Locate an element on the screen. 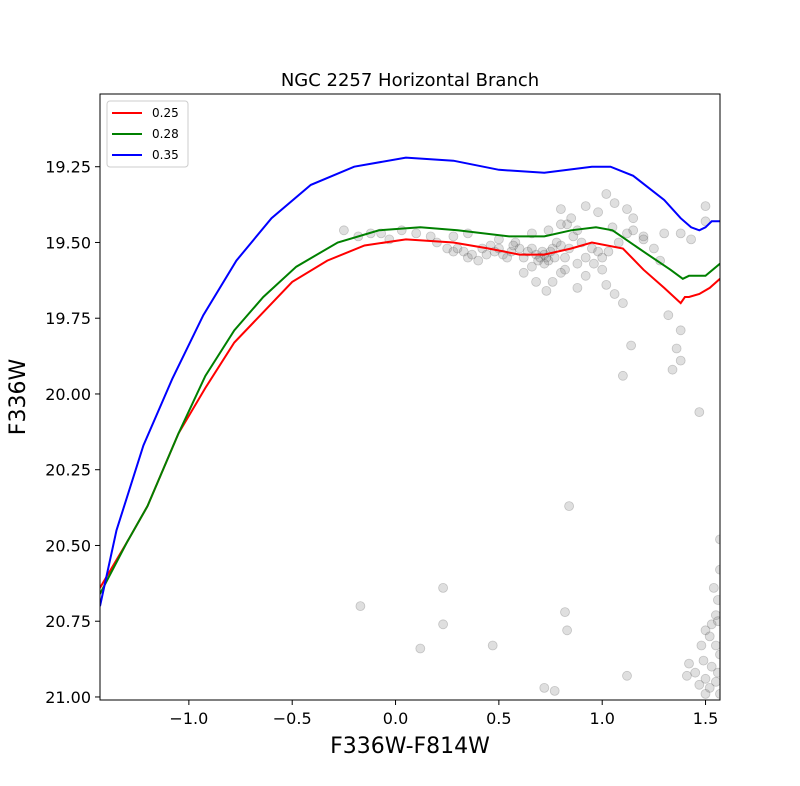 This screenshot has width=800, height=786. x-tick-label: −1.0 is located at coordinates (188, 718).